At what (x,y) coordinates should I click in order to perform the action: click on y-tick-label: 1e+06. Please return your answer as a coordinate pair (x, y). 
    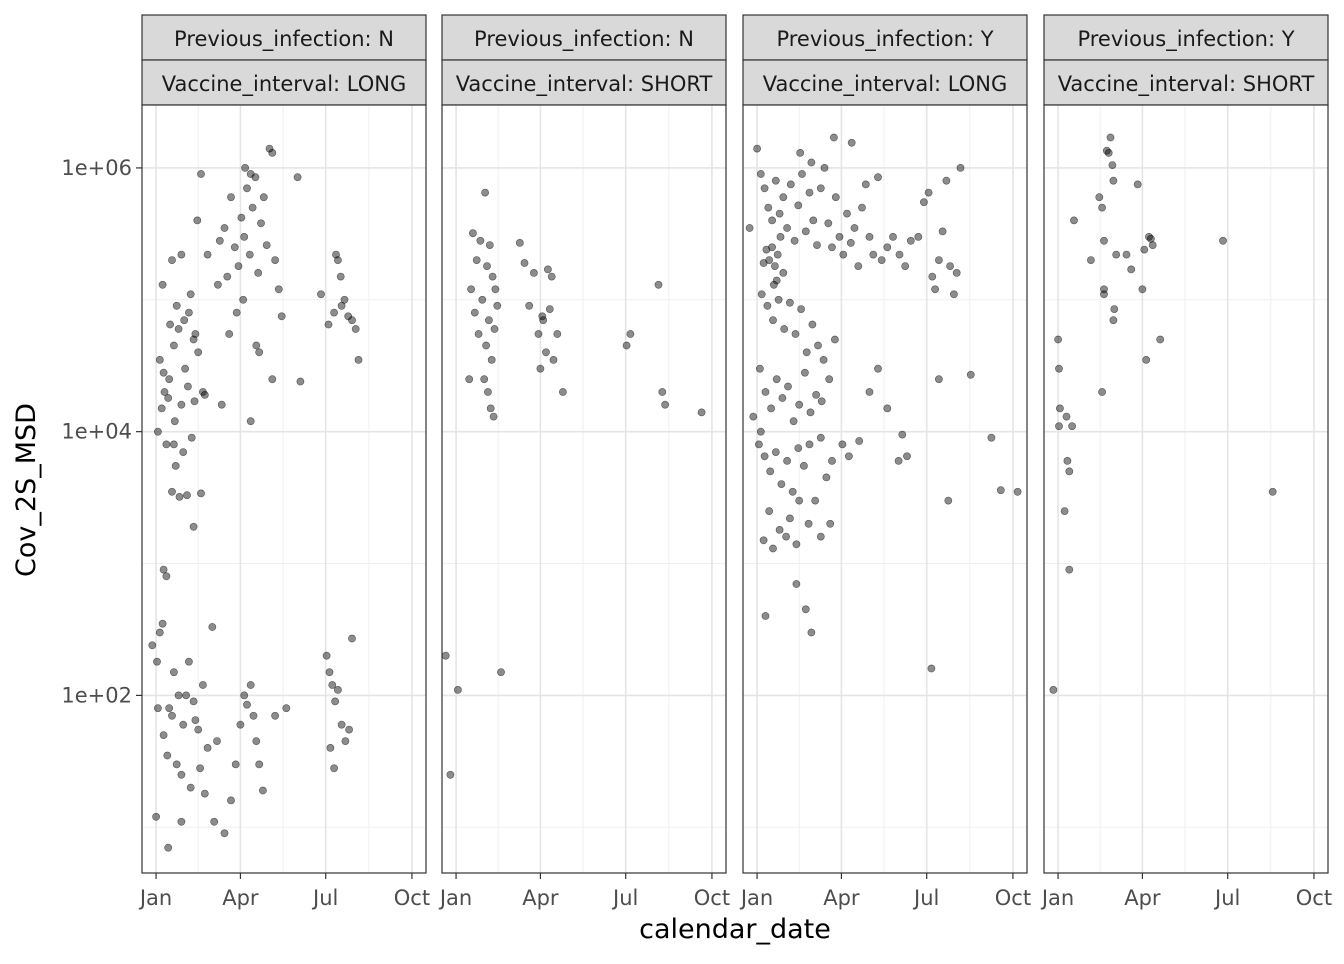
    Looking at the image, I should click on (96, 168).